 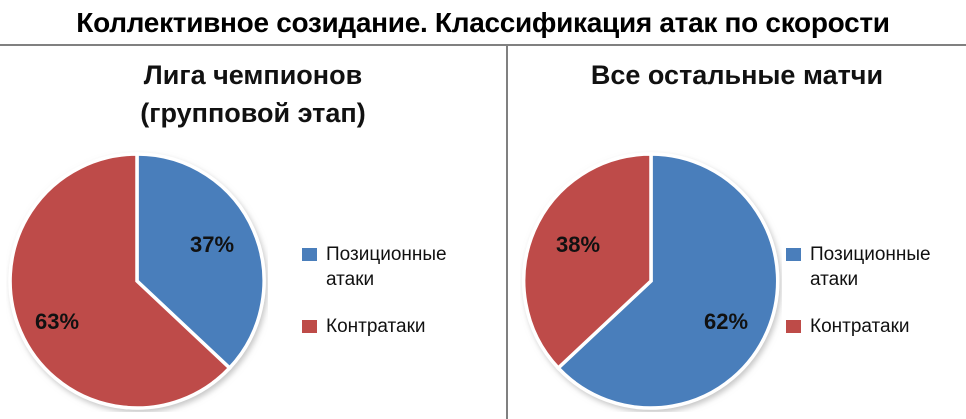 What do you see at coordinates (876, 301) in the screenshot?
I see `legend-right: Позиционные атаки Контратаки` at bounding box center [876, 301].